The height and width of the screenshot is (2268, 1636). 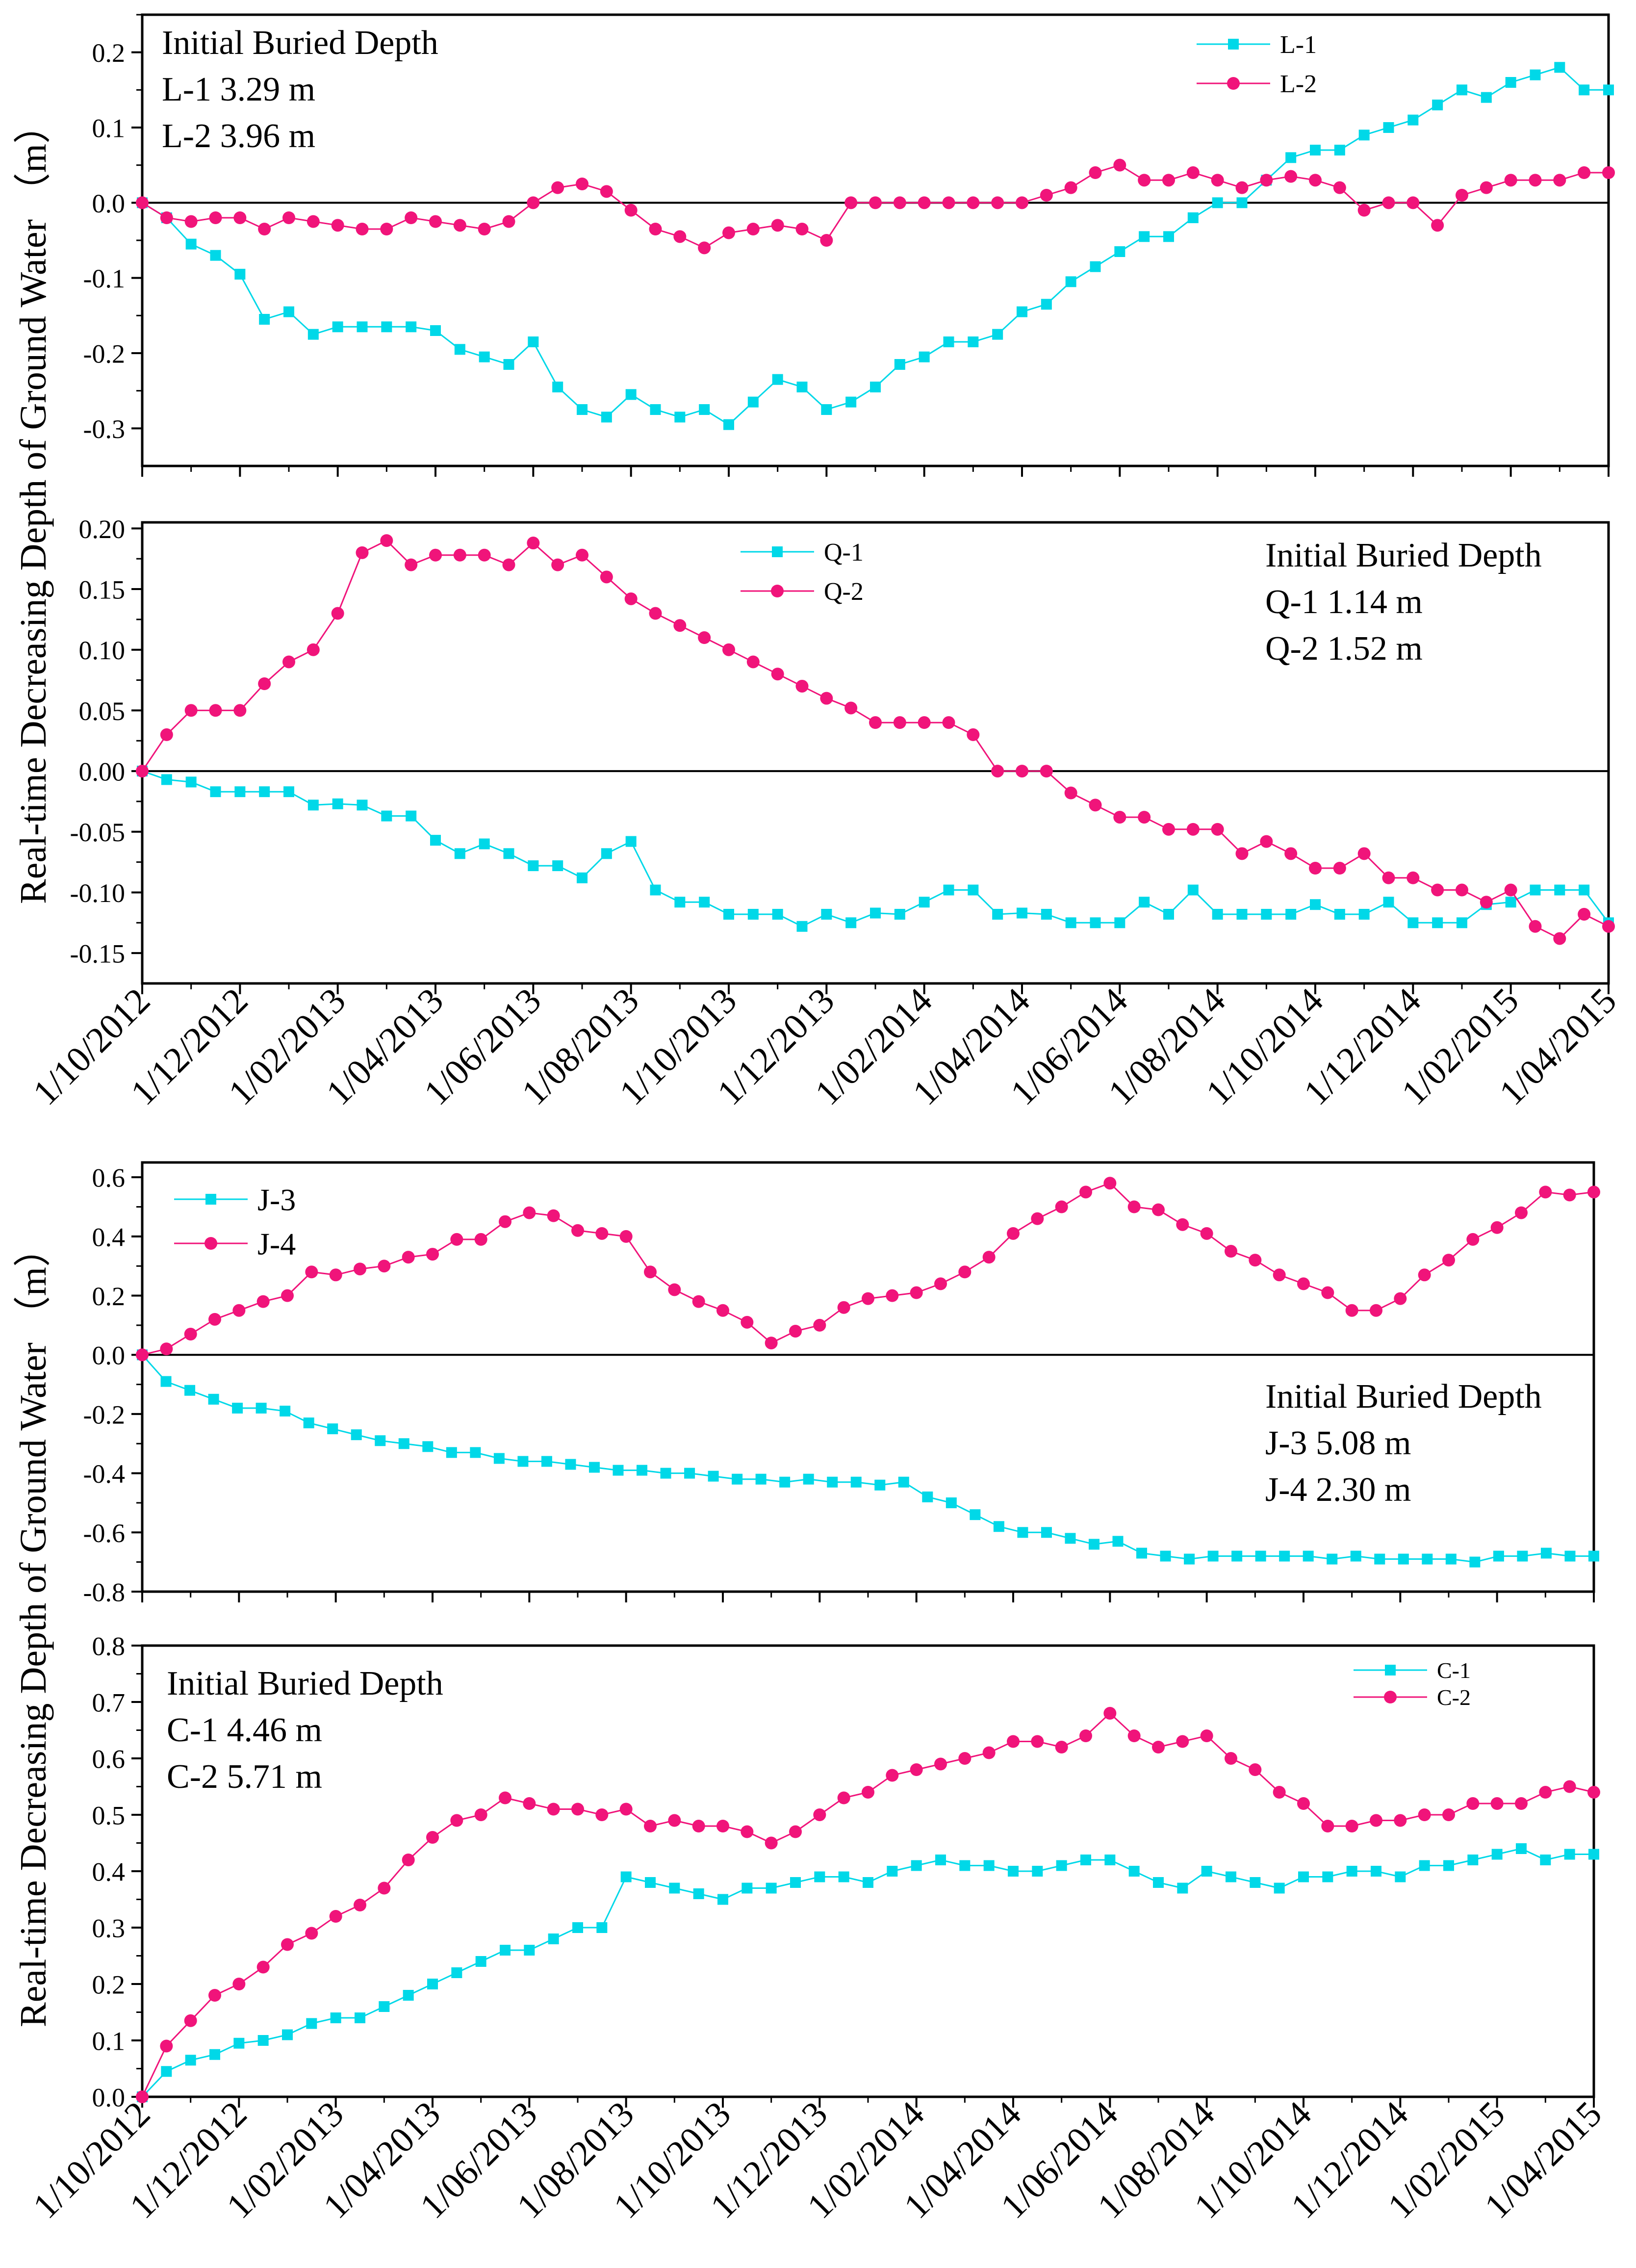 What do you see at coordinates (1454, 1697) in the screenshot?
I see `legend-label-C-2: C-2` at bounding box center [1454, 1697].